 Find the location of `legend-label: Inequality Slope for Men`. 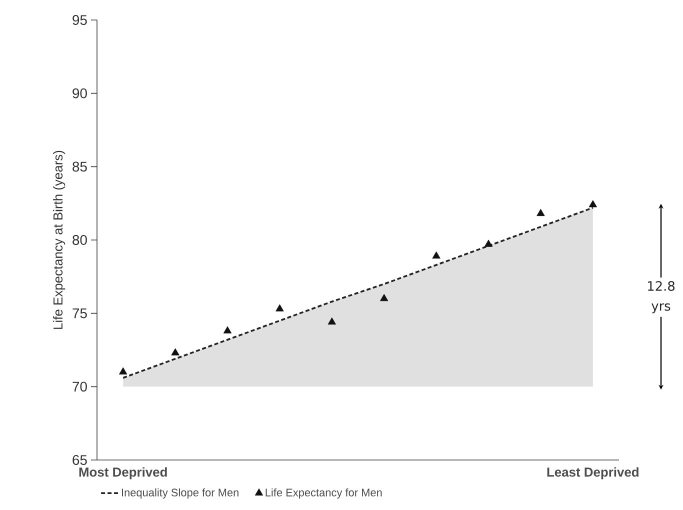

legend-label: Inequality Slope for Men is located at coordinates (180, 493).